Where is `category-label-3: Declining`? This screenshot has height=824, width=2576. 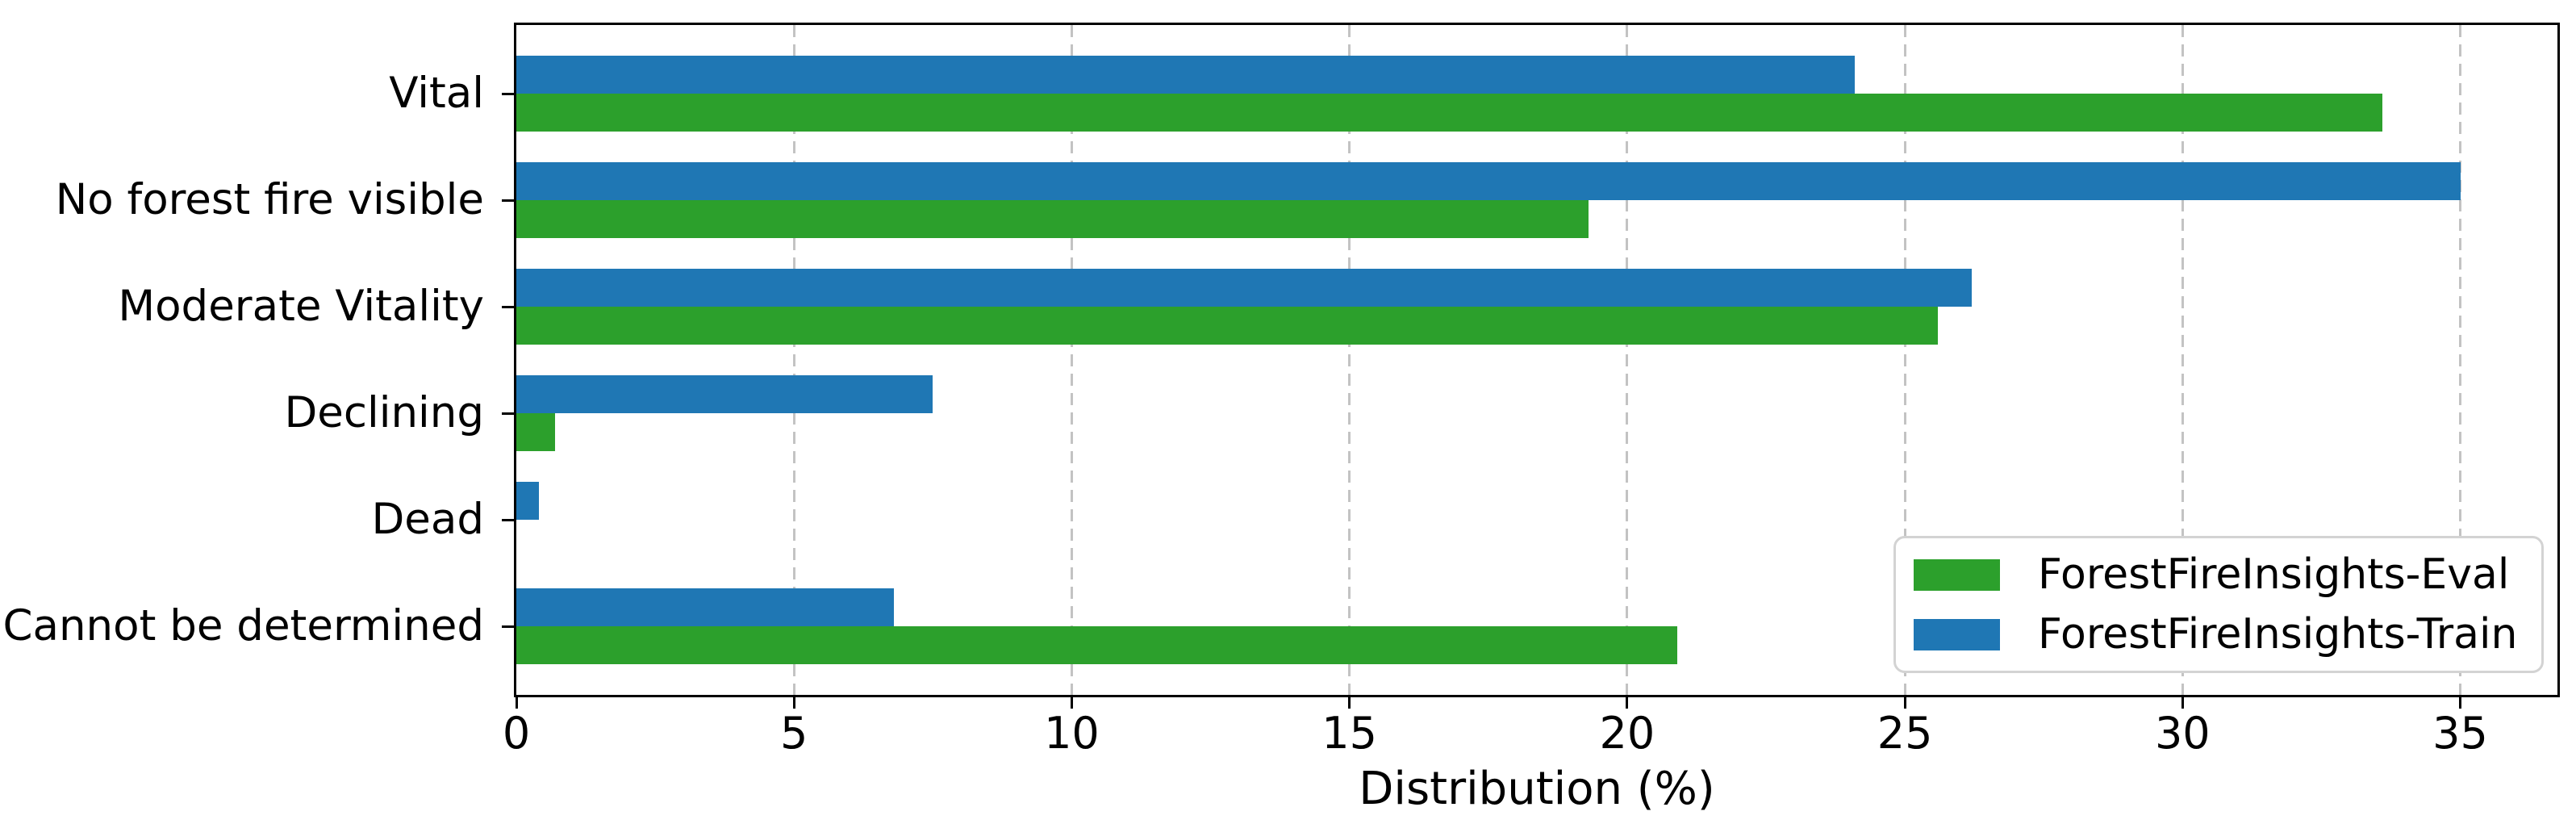 category-label-3: Declining is located at coordinates (384, 413).